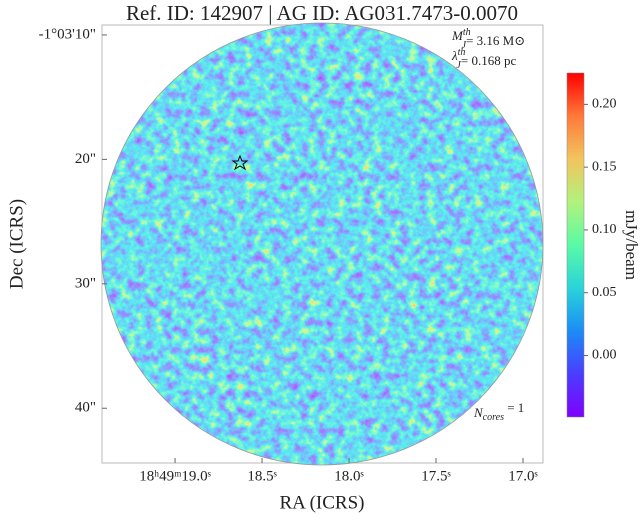  I want to click on y-tick-label: -1°03'10", so click(67, 34).